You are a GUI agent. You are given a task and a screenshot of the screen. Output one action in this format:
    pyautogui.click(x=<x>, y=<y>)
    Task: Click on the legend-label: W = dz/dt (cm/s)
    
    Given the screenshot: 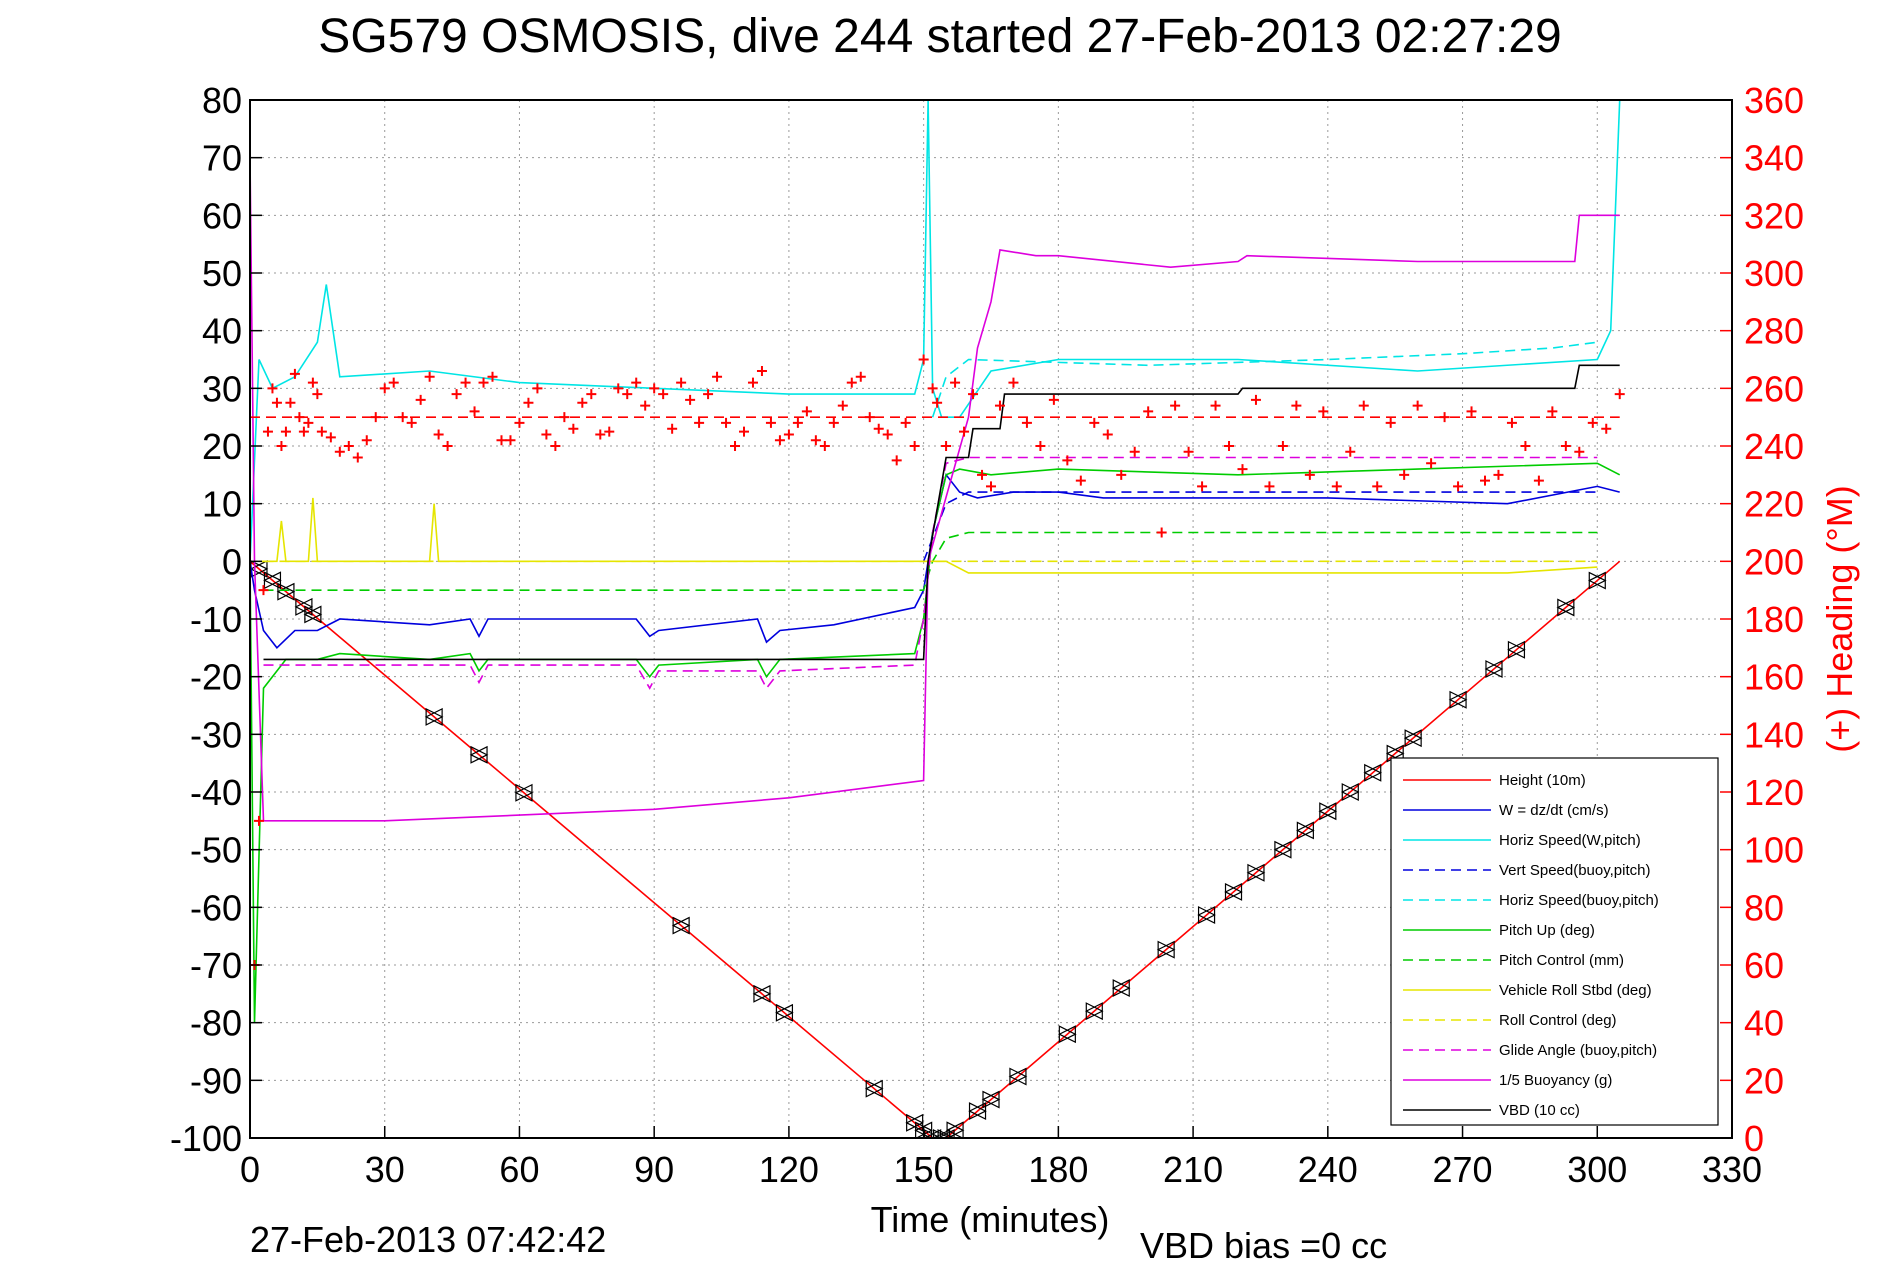 What is the action you would take?
    pyautogui.click(x=1554, y=810)
    